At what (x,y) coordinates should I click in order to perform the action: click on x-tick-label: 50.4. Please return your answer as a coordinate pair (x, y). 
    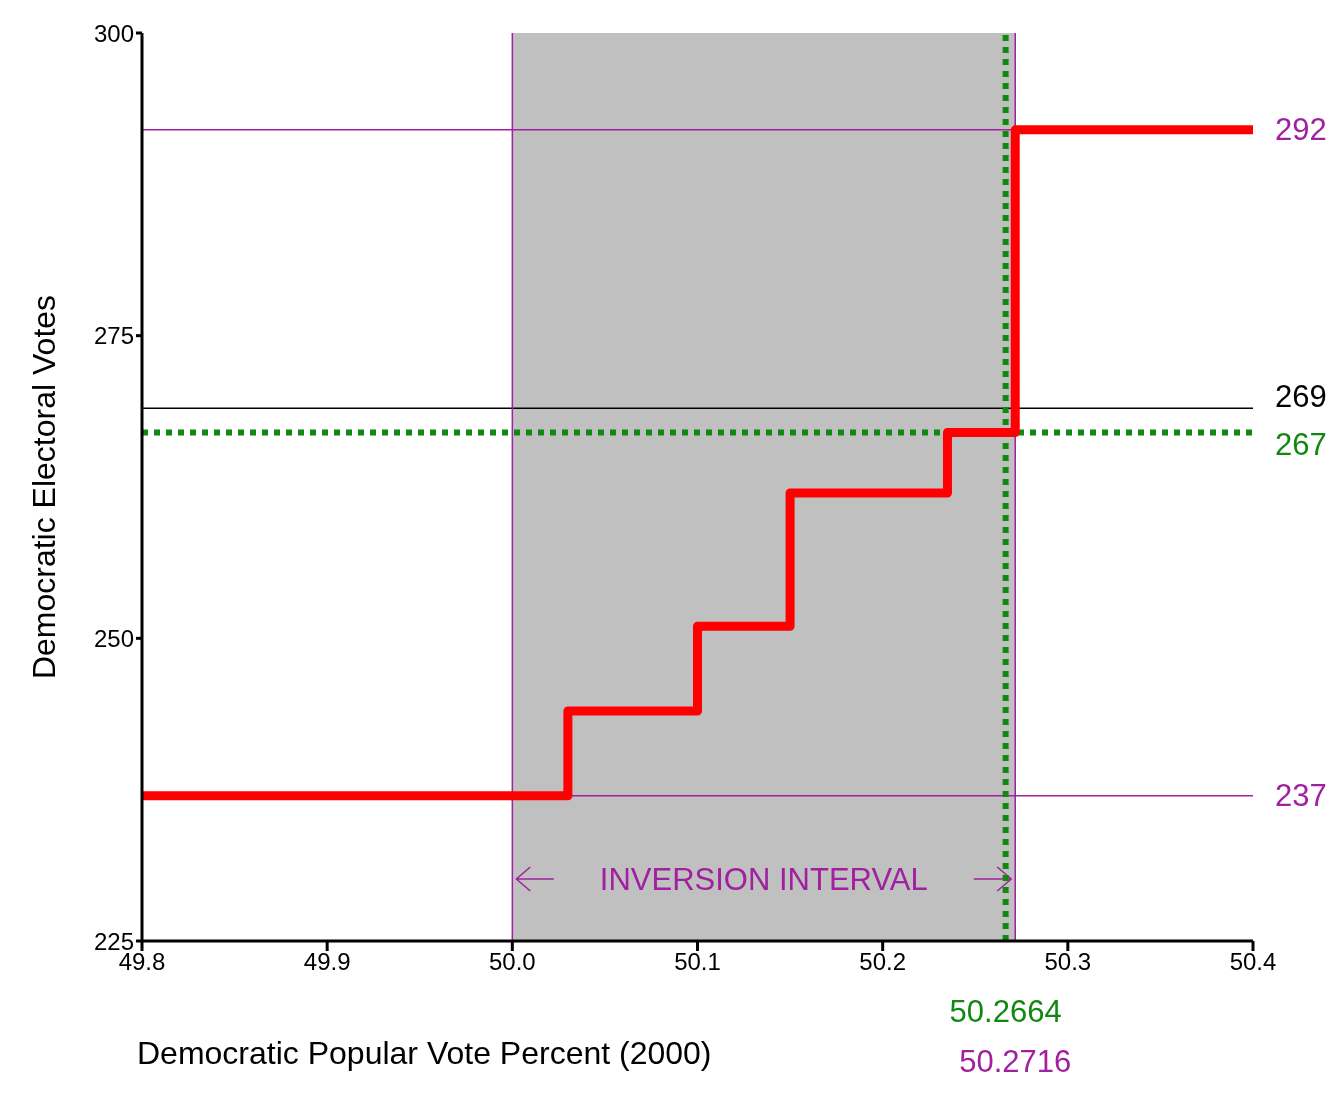
    Looking at the image, I should click on (1253, 962).